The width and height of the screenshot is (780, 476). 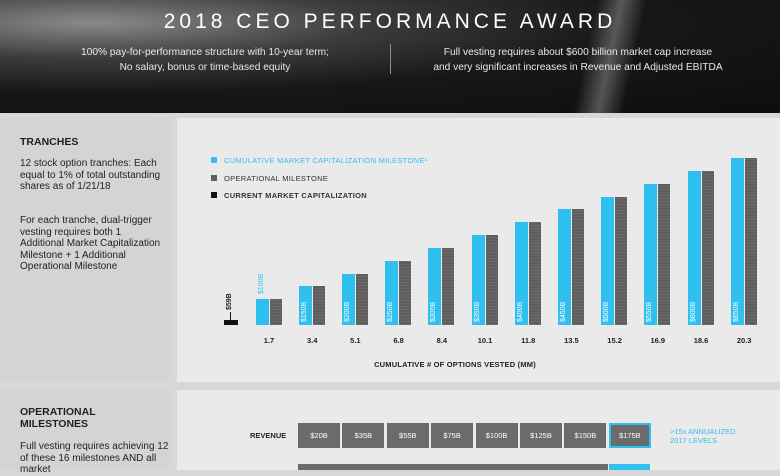 I want to click on market-cap-value-label: $100B, so click(x=261, y=284).